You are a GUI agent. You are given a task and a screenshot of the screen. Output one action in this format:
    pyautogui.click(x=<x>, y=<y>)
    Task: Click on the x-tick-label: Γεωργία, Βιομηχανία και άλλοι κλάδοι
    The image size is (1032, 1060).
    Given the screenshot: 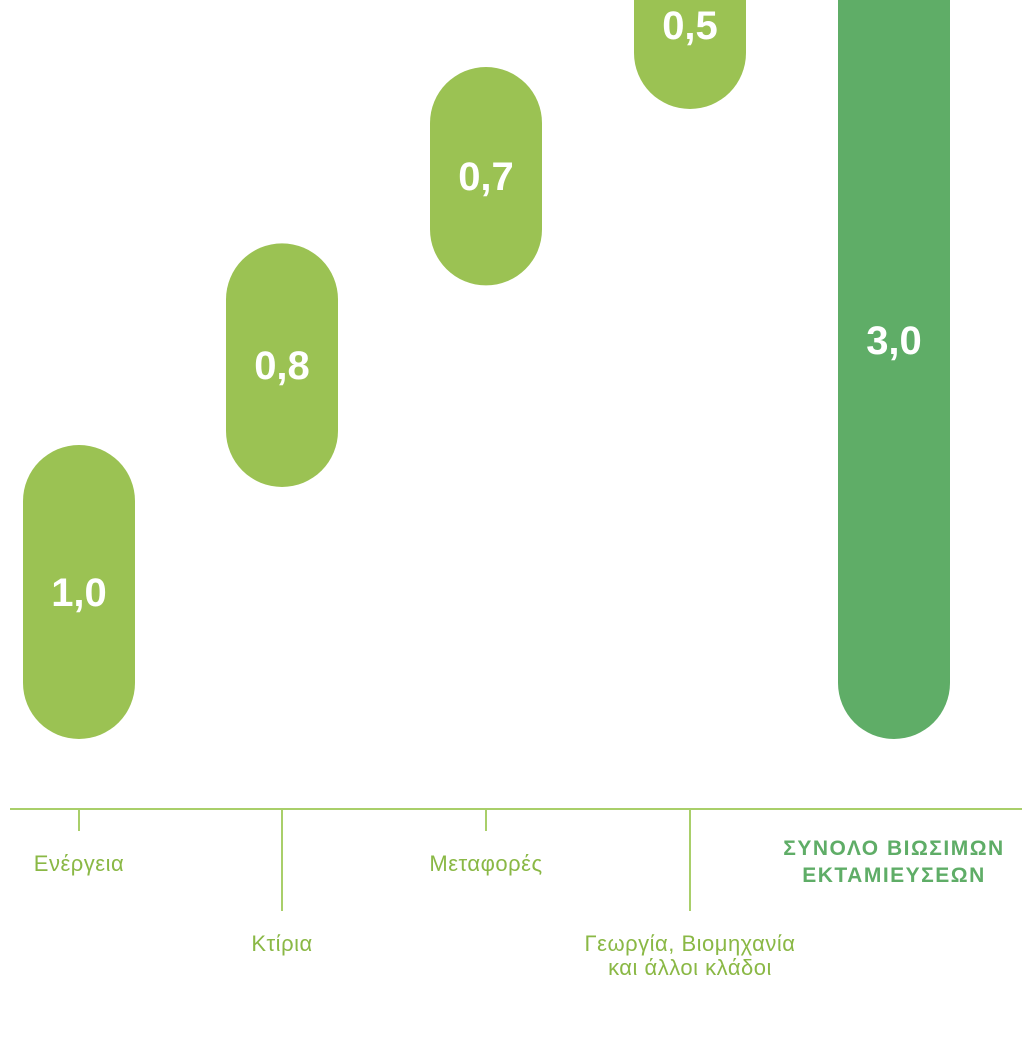 What is the action you would take?
    pyautogui.click(x=690, y=955)
    